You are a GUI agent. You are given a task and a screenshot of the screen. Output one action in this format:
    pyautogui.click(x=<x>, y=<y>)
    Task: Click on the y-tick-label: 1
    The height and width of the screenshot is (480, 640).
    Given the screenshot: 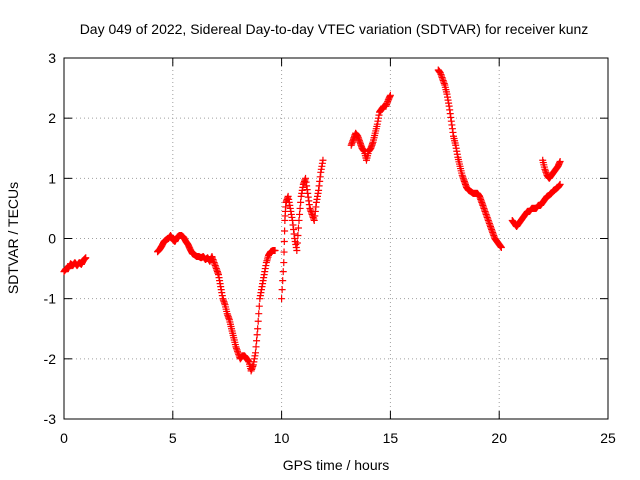 What is the action you would take?
    pyautogui.click(x=52, y=178)
    